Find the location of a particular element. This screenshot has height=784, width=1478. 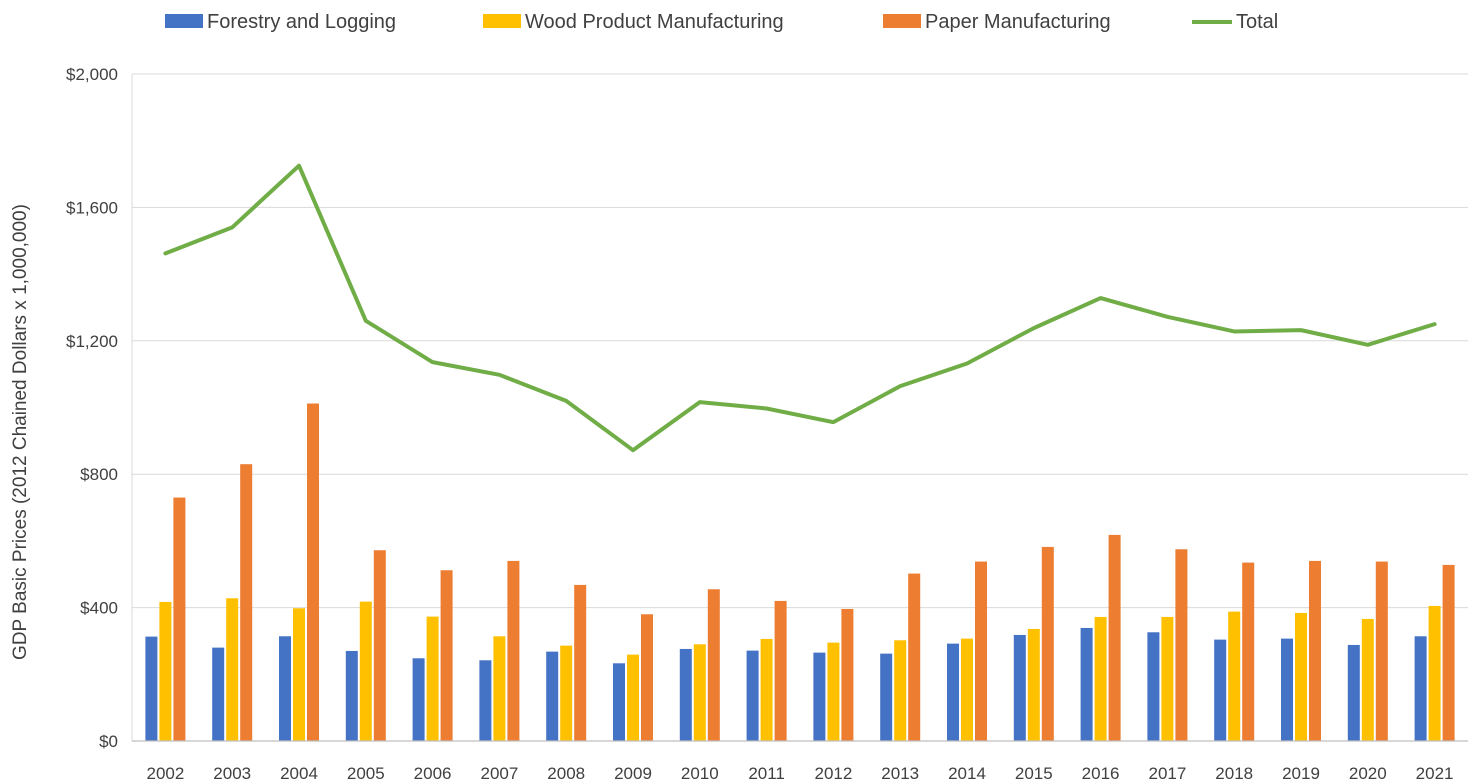

x-tick-label: 2006 is located at coordinates (433, 773).